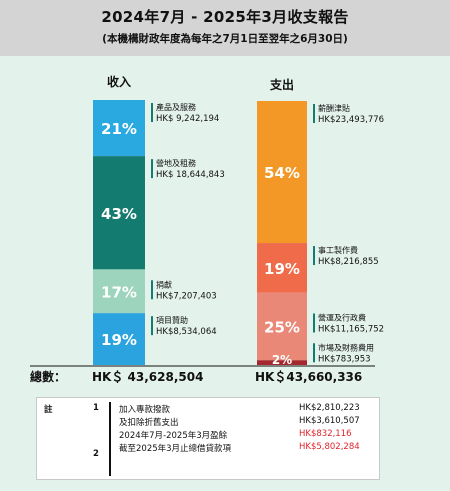 This screenshot has height=491, width=450. What do you see at coordinates (96, 408) in the screenshot?
I see `note-number-1: 1` at bounding box center [96, 408].